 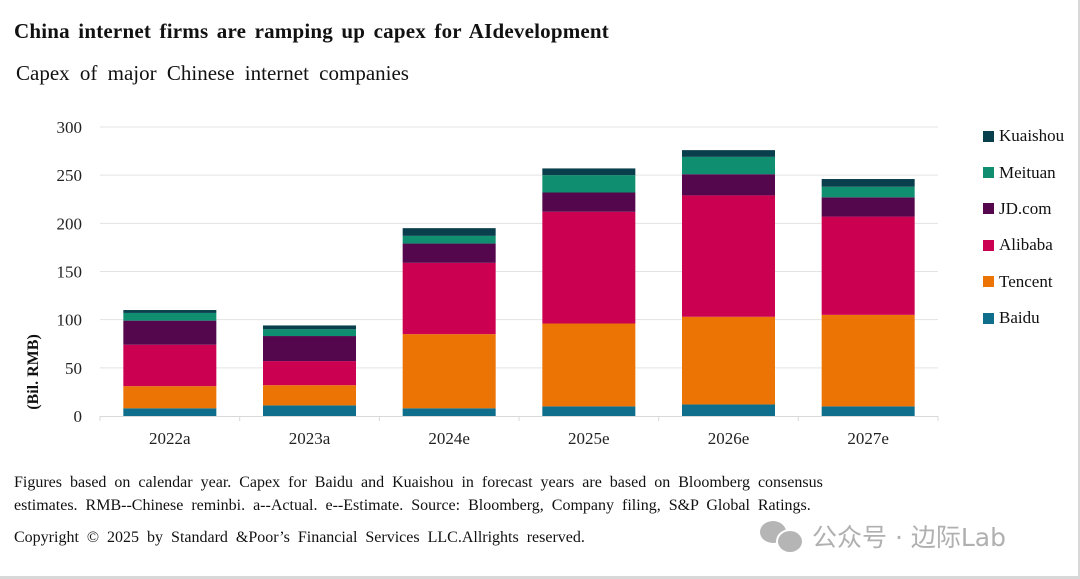 I want to click on legend-label: Baidu, so click(x=1019, y=318).